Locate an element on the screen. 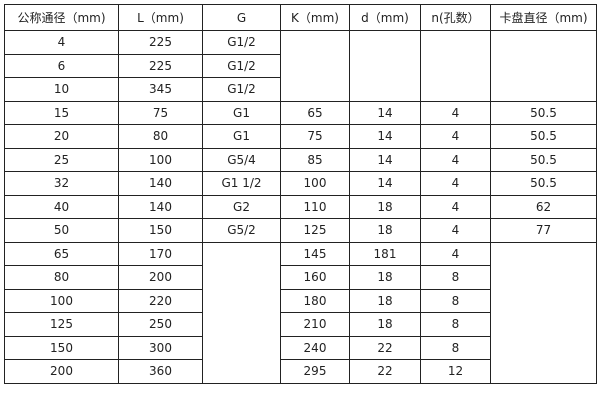 This screenshot has height=410, width=600. cell-G is located at coordinates (241, 312).